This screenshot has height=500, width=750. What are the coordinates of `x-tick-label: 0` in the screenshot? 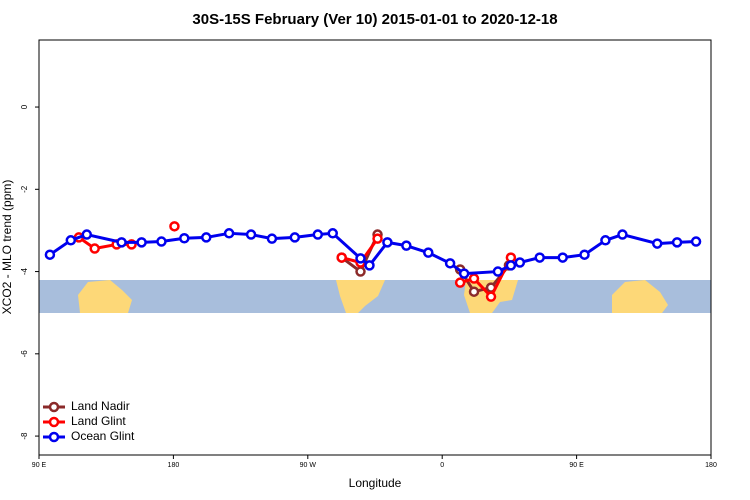 It's located at (442, 465).